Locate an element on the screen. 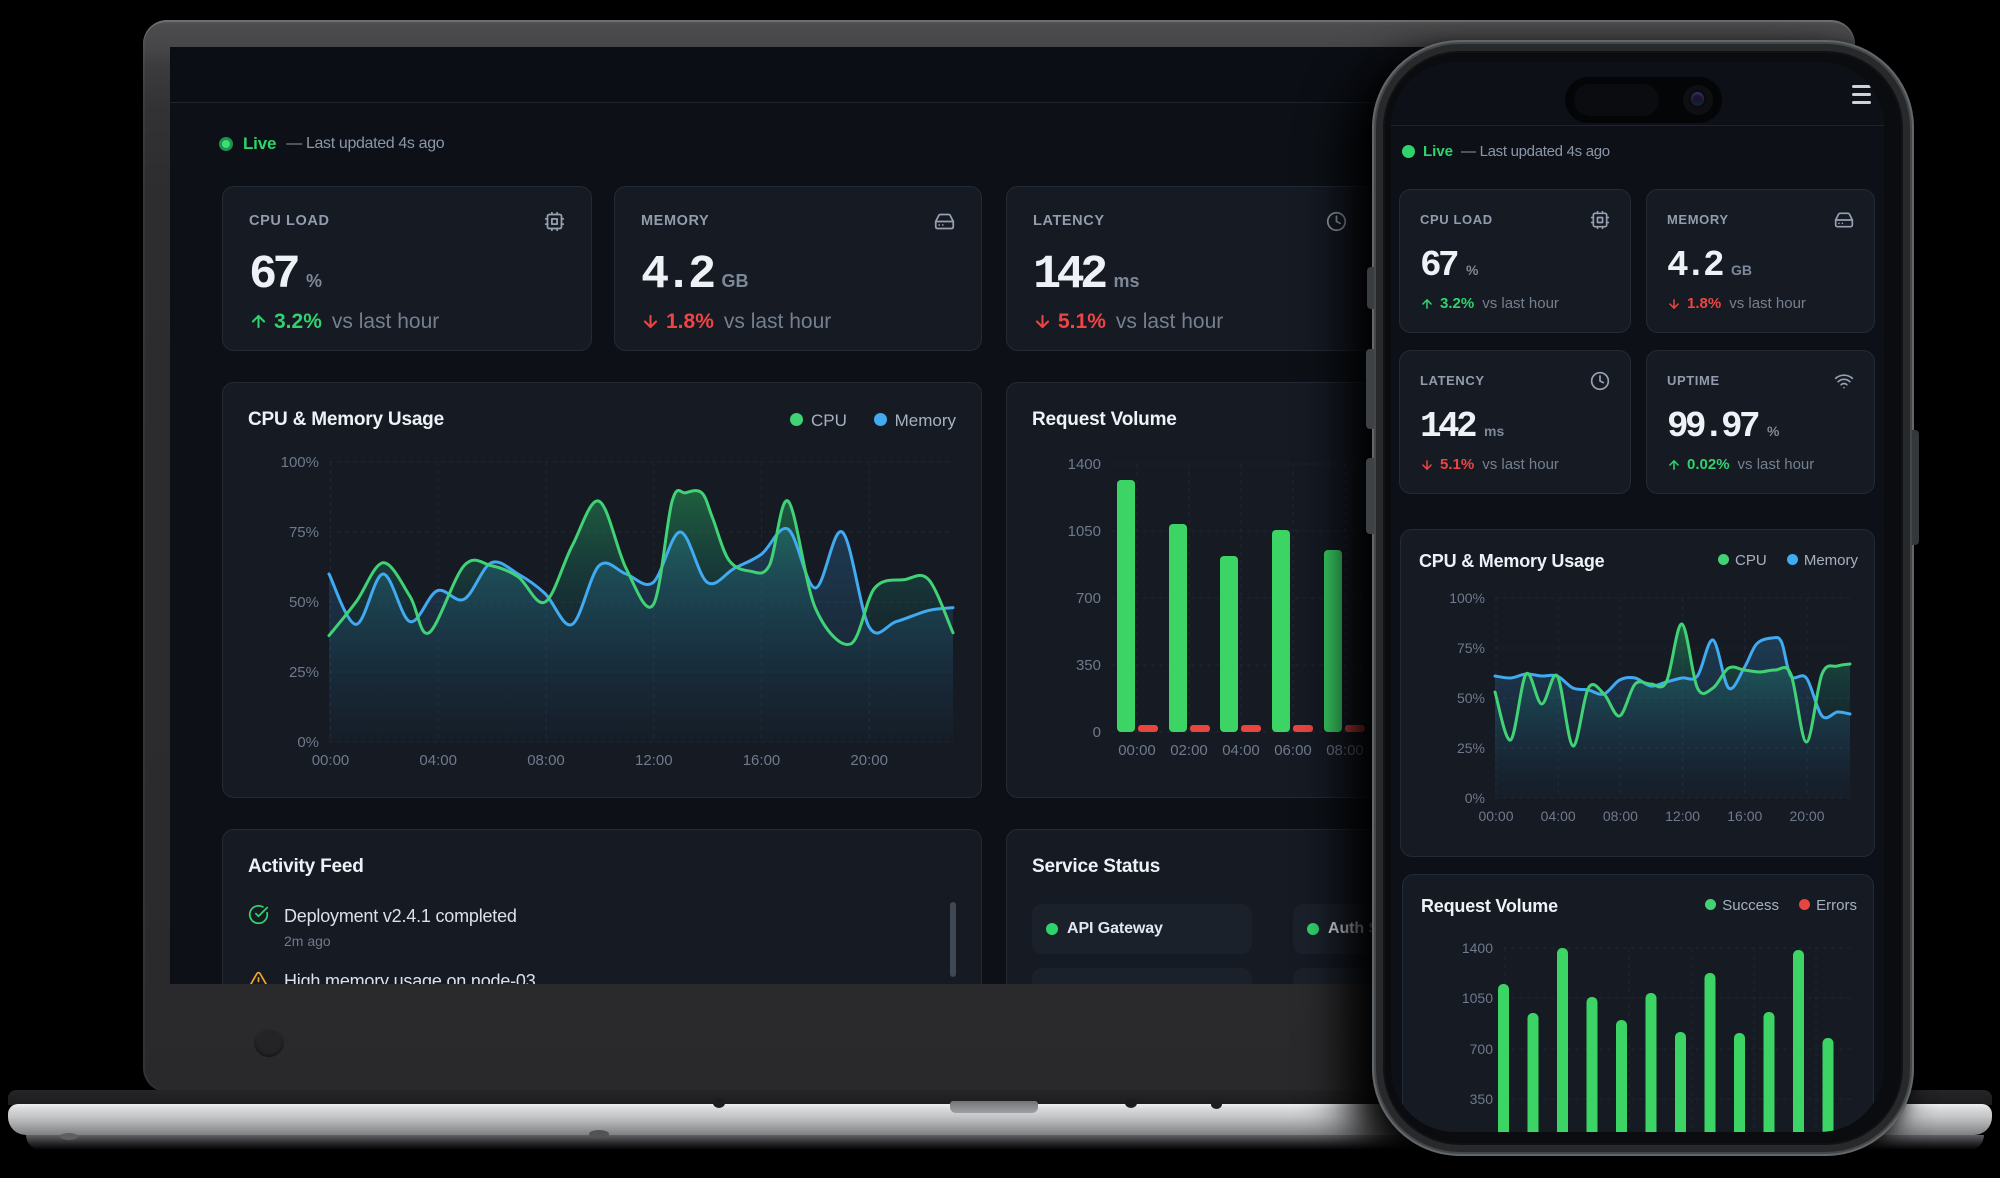 This screenshot has height=1178, width=2000. svg-text: 02:00 is located at coordinates (1189, 750).